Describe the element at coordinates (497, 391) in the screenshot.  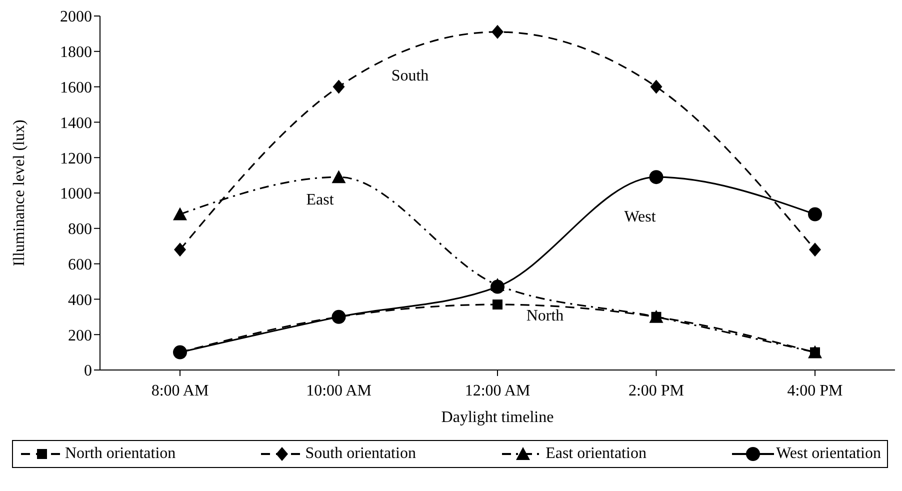
I see `x-tick-label: 12:00 AM` at that location.